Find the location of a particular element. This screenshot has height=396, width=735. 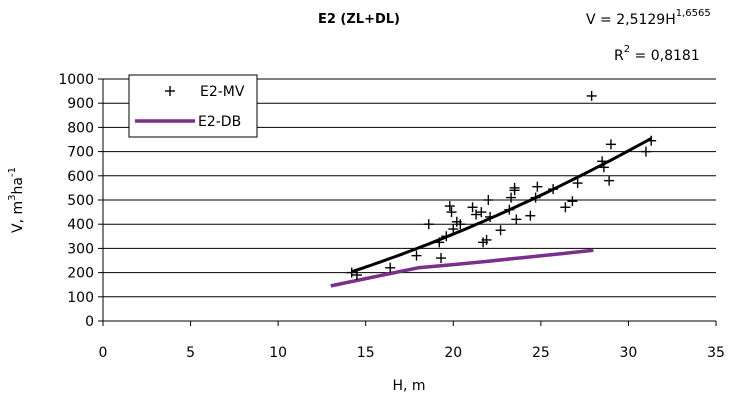

y-tick-label: 500 is located at coordinates (80, 201).